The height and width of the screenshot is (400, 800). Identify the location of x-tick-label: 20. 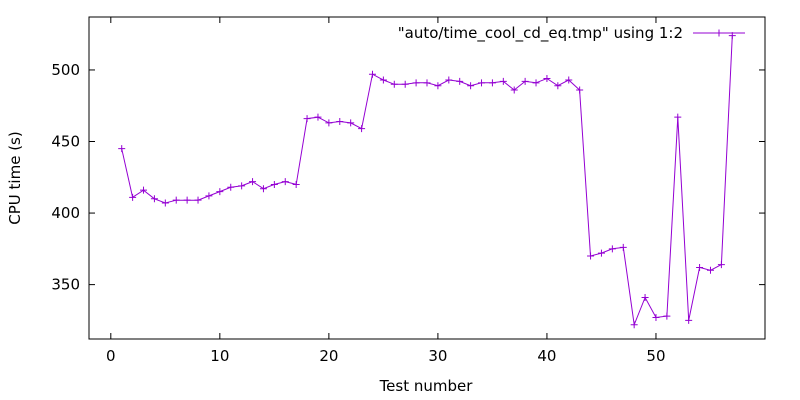
(328, 356).